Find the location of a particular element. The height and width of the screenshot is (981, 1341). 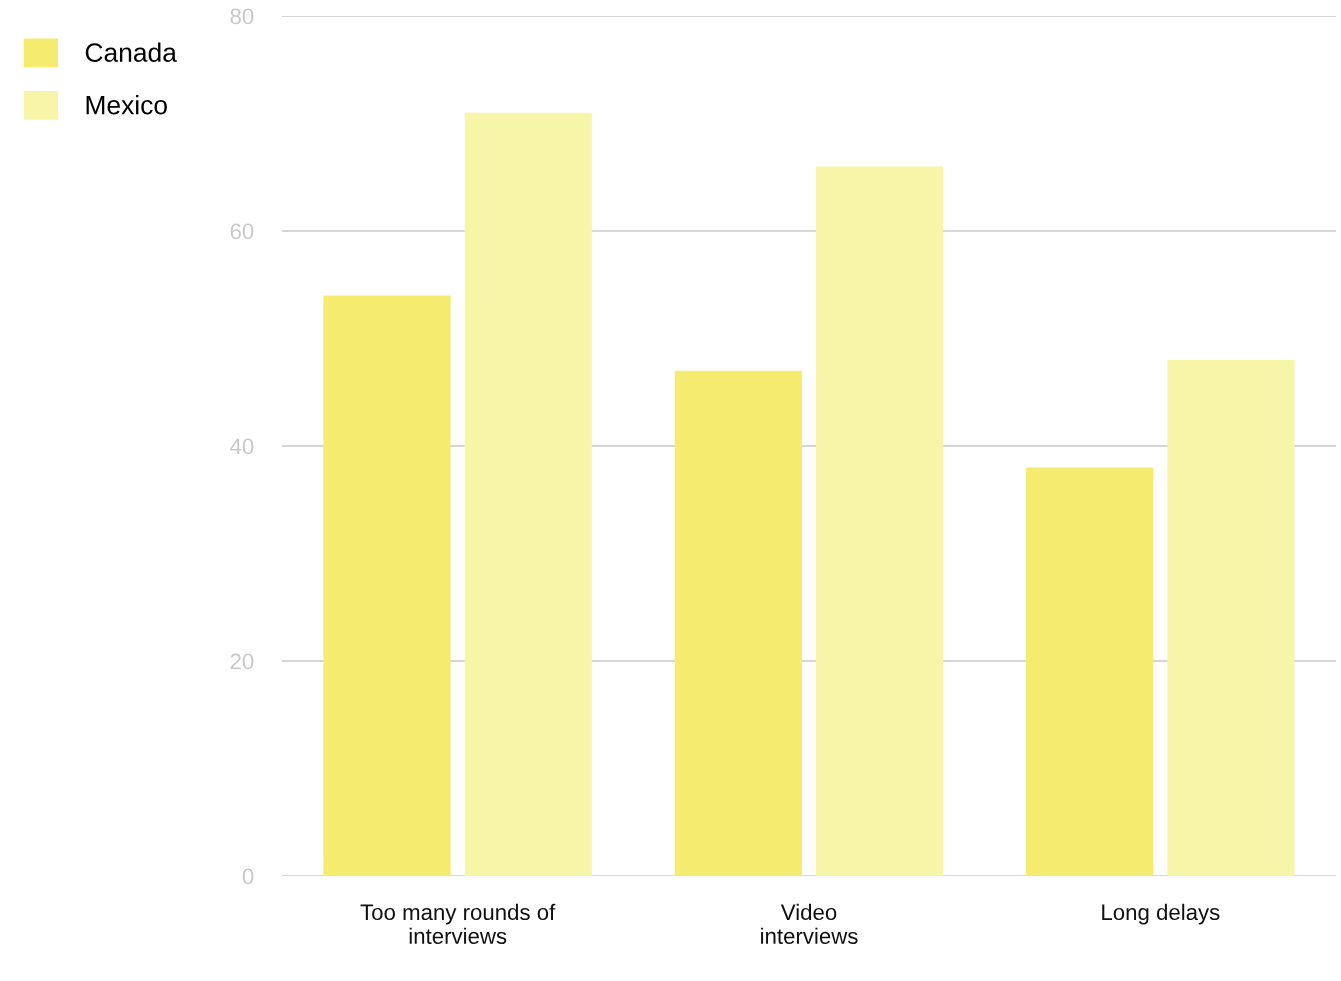

x-tick-label: Long delays is located at coordinates (1161, 914).